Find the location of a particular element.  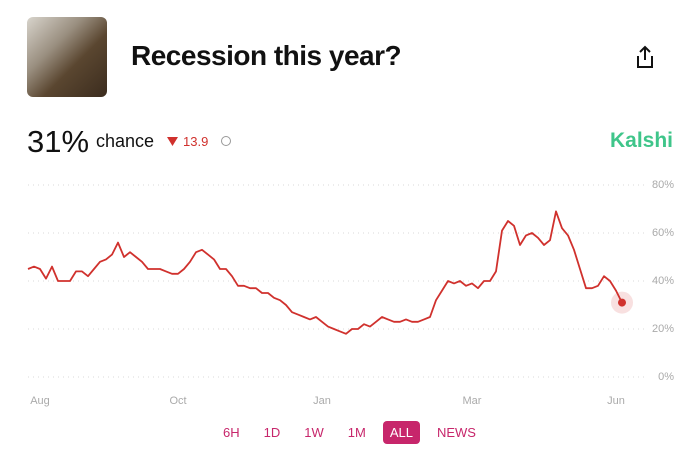

down-arrow is located at coordinates (172, 141).